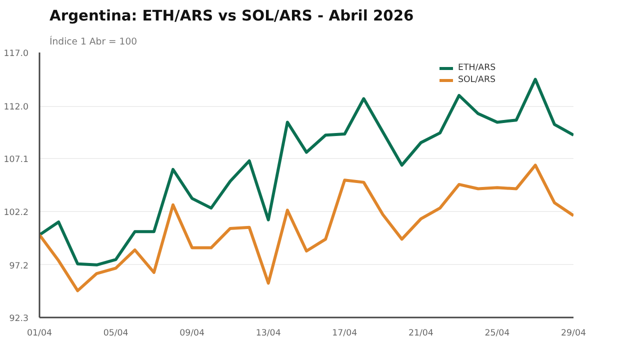 The height and width of the screenshot is (347, 619). Describe the element at coordinates (269, 333) in the screenshot. I see `x-tick-label: 13/04` at that location.